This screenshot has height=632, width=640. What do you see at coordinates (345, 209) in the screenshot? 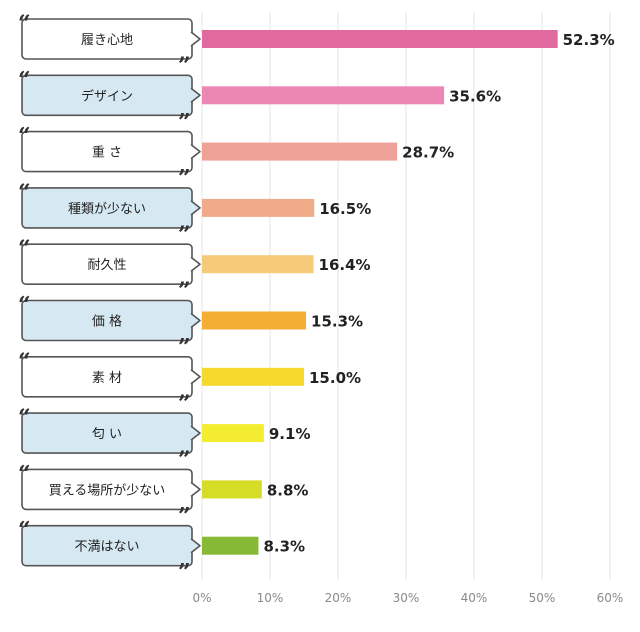
I see `value-label: 16.5%` at bounding box center [345, 209].